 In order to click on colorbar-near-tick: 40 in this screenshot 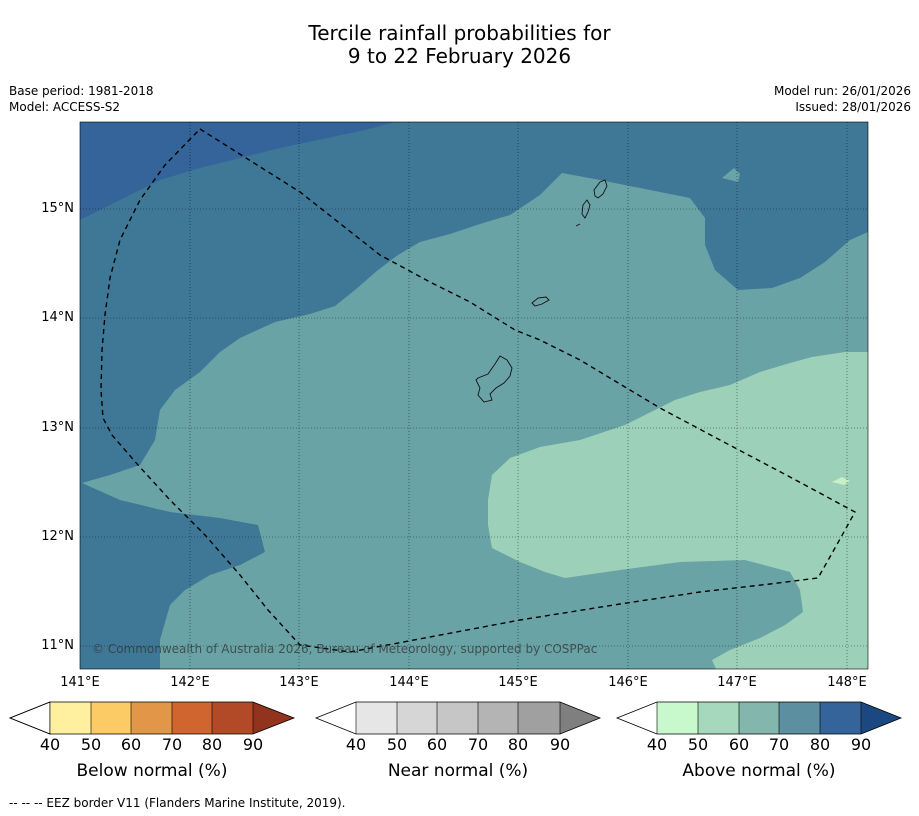, I will do `click(356, 744)`.